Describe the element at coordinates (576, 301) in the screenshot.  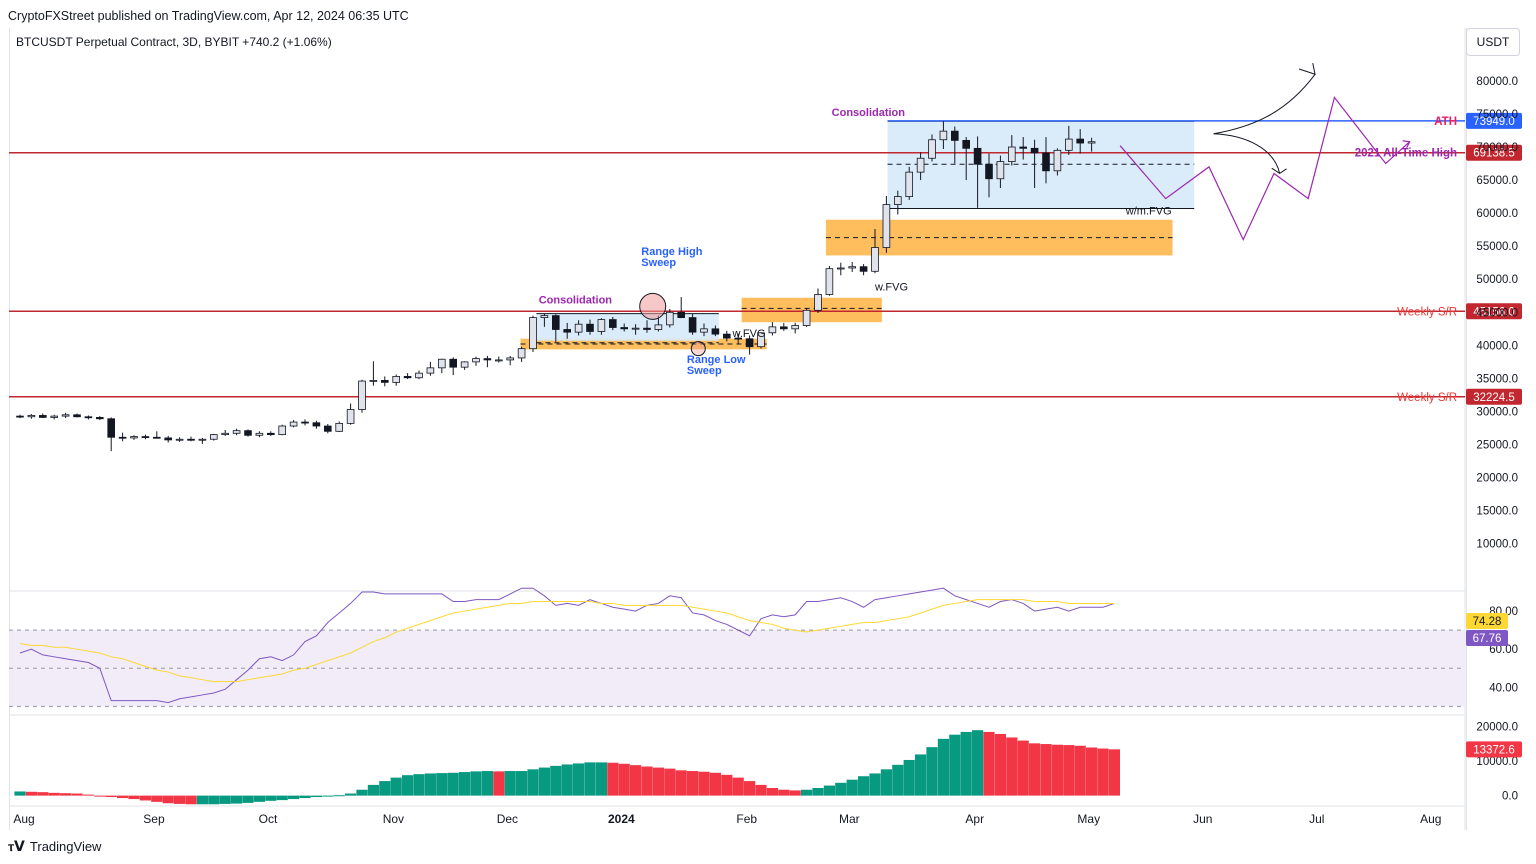
I see `annotation-consolidation-dec: Consolidation` at that location.